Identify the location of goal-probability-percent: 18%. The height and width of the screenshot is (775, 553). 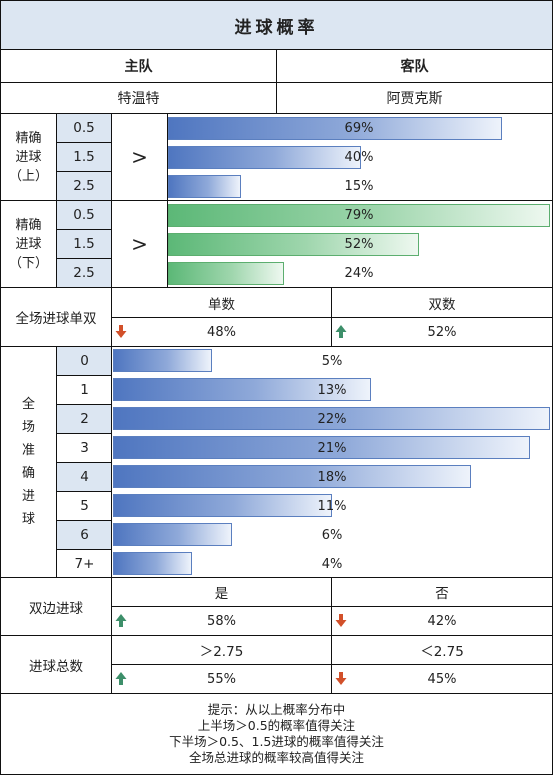
(332, 477).